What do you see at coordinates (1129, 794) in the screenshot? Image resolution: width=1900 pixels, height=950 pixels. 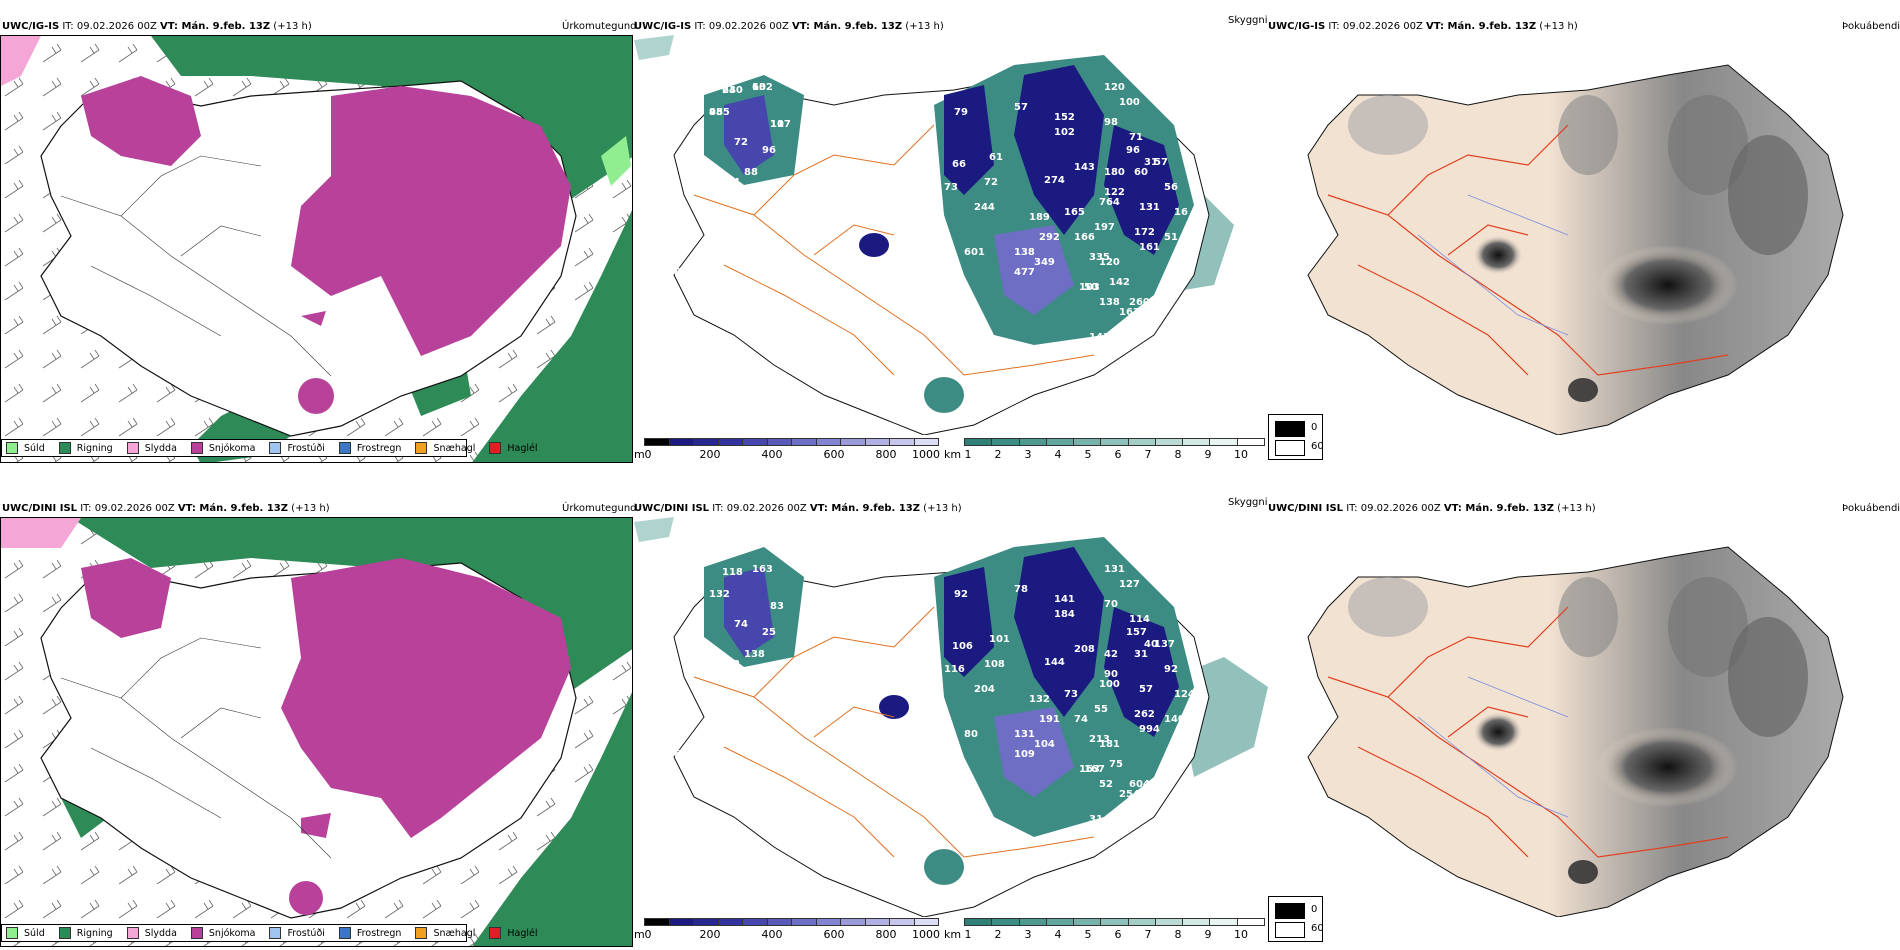 I see `precip-value-label: 254` at bounding box center [1129, 794].